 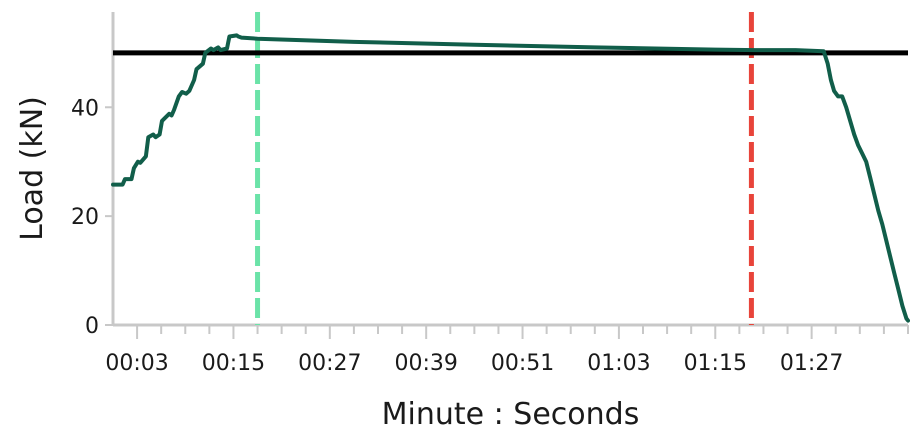 What do you see at coordinates (85, 108) in the screenshot?
I see `y-tick-label: 40` at bounding box center [85, 108].